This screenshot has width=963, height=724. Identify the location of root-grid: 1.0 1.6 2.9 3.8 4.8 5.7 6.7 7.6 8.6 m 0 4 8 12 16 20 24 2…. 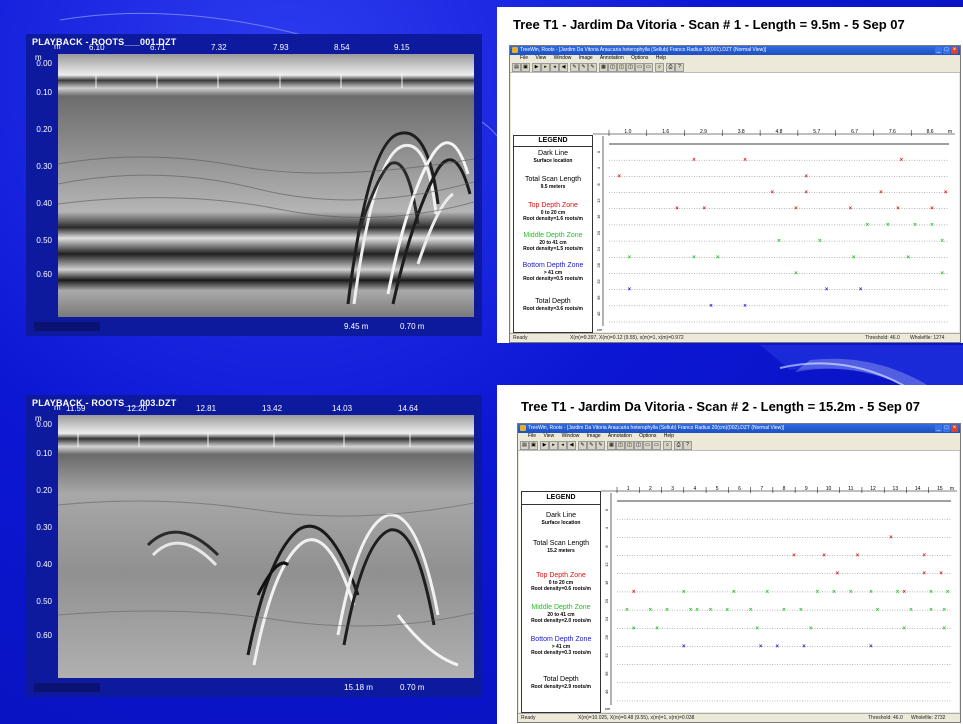
(774, 230).